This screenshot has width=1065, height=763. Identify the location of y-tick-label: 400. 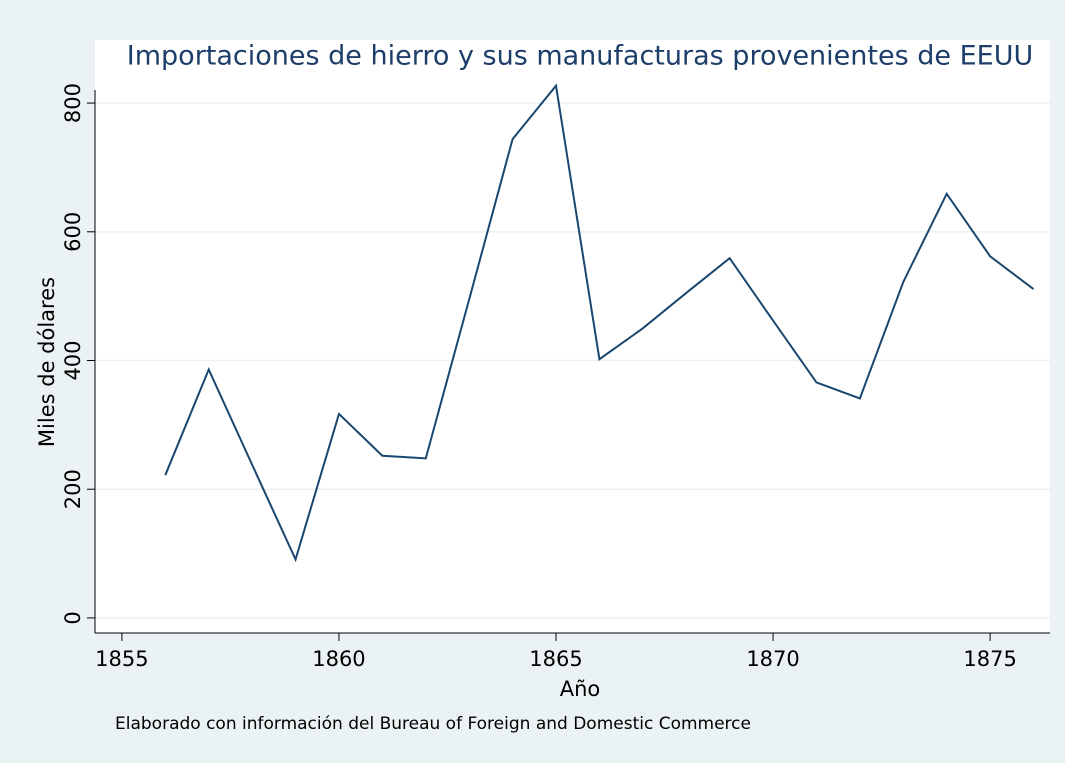
(73, 360).